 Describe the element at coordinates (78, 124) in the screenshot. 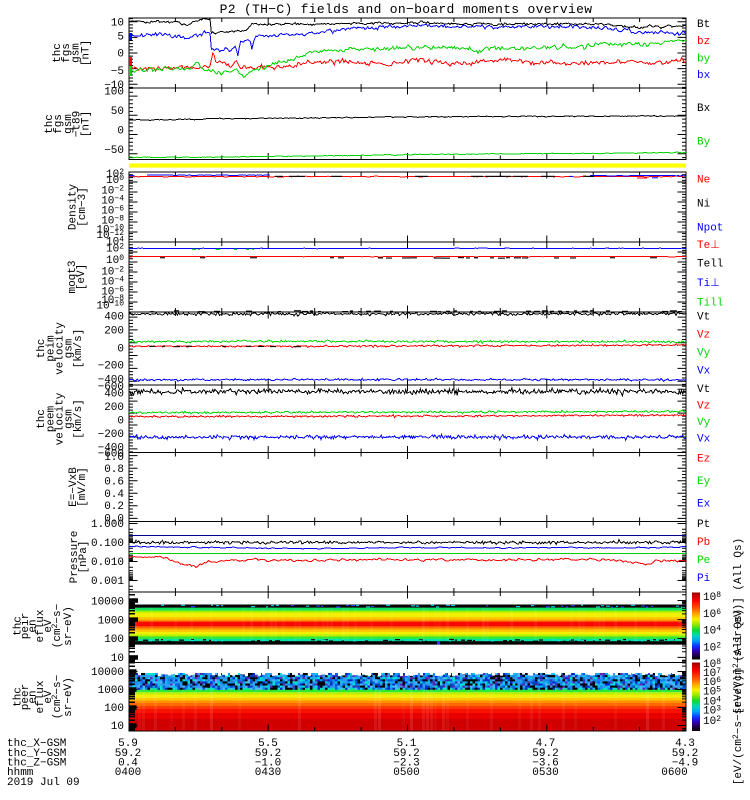

I see `svg-text: −t89` at that location.